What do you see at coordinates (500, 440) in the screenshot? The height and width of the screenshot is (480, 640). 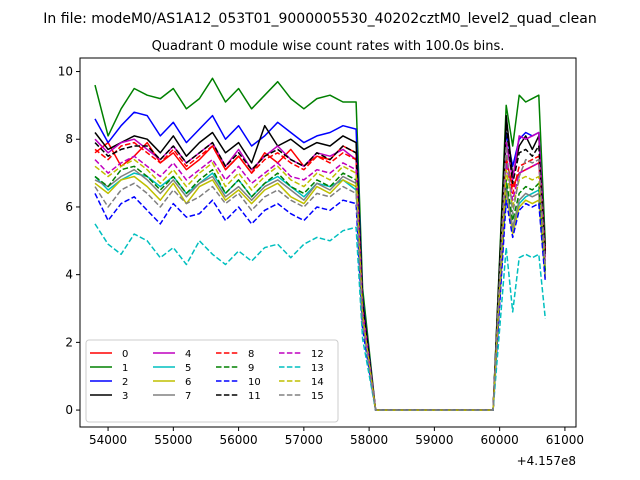 I see `x-tick-label: 60000` at bounding box center [500, 440].